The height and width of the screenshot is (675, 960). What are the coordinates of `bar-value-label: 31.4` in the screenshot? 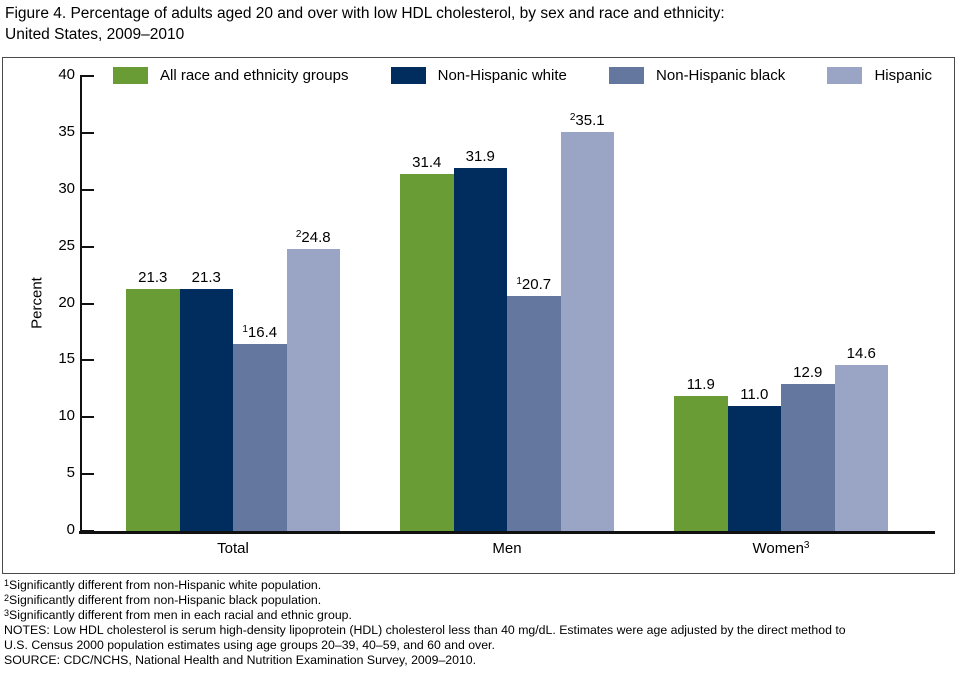 It's located at (427, 162).